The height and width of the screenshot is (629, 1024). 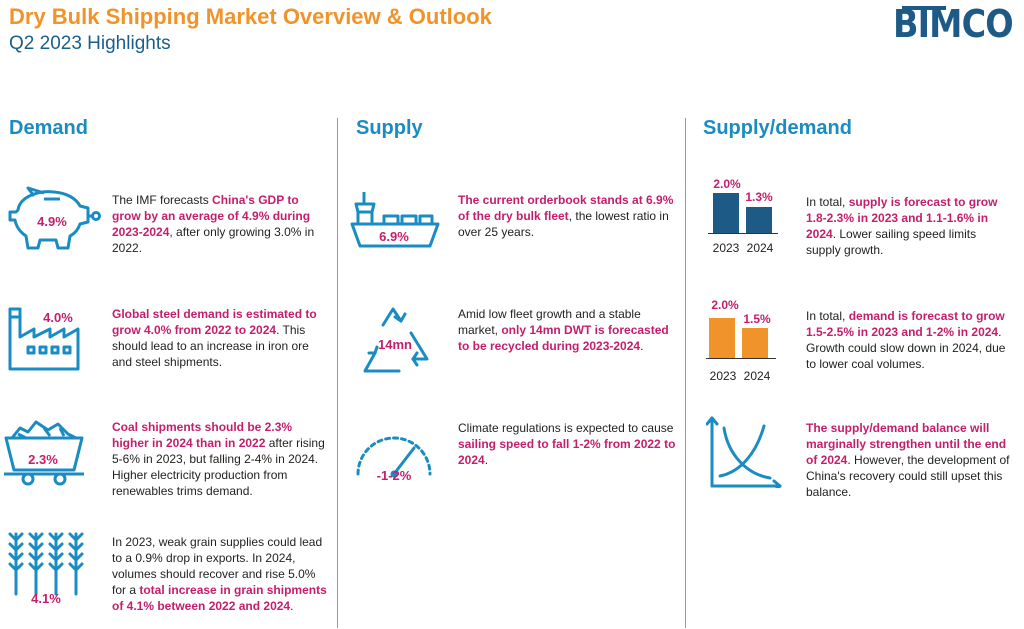 I want to click on grain-shipments-value: 4.1%, so click(x=46, y=598).